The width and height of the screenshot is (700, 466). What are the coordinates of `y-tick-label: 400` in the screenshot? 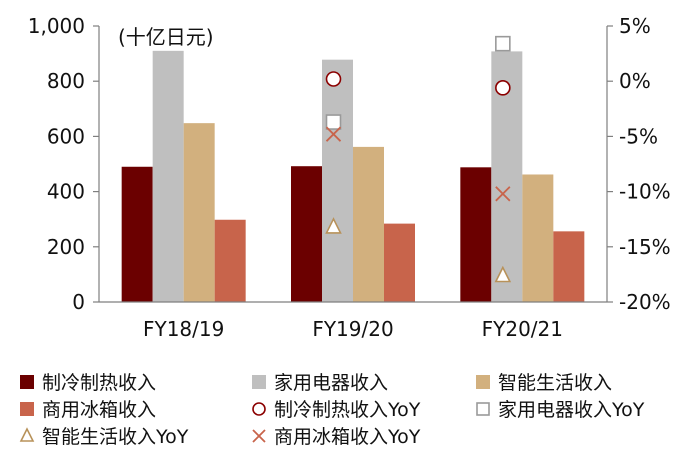 It's located at (66, 192).